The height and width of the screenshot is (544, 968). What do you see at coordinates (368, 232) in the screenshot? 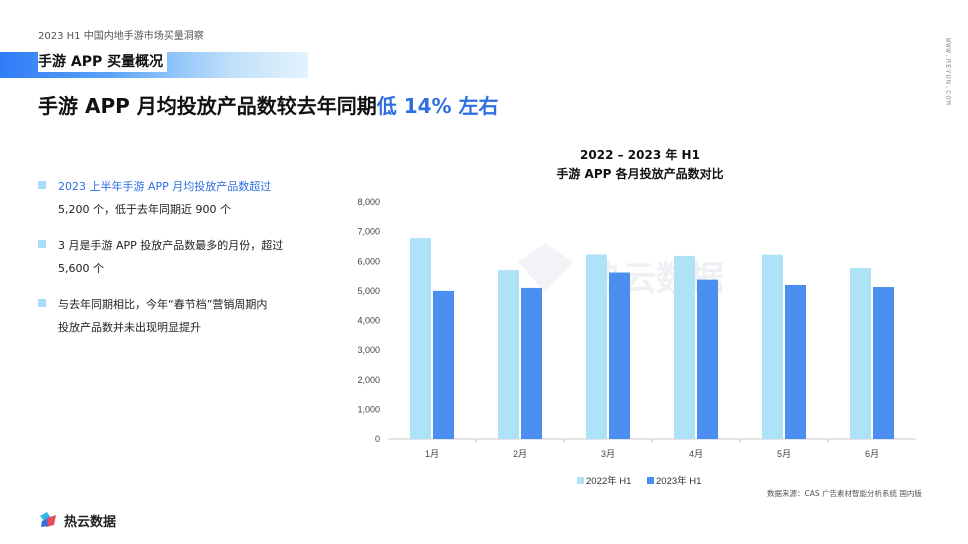
I see `y-tick-label: 7,000` at bounding box center [368, 232].